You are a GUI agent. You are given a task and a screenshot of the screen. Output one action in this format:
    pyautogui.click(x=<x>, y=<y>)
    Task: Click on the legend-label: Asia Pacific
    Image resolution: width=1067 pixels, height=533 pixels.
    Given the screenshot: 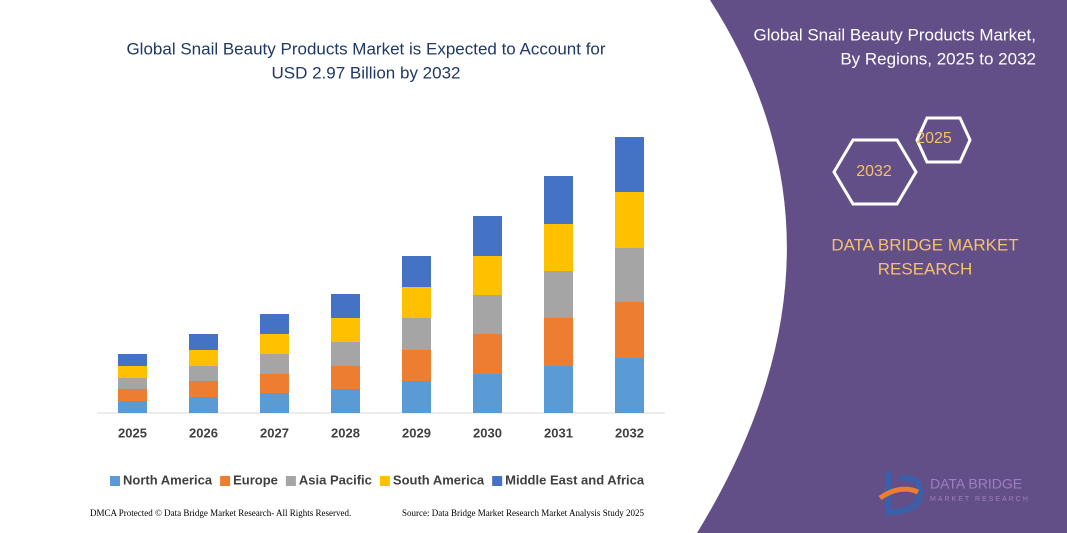 What is the action you would take?
    pyautogui.click(x=335, y=479)
    